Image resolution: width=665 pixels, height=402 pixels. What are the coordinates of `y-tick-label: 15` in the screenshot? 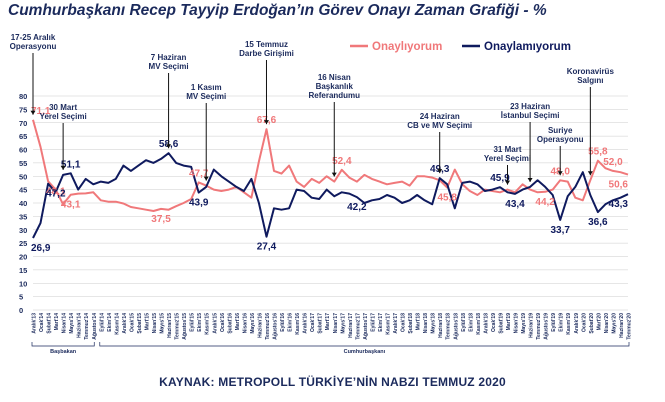 It's located at (23, 270).